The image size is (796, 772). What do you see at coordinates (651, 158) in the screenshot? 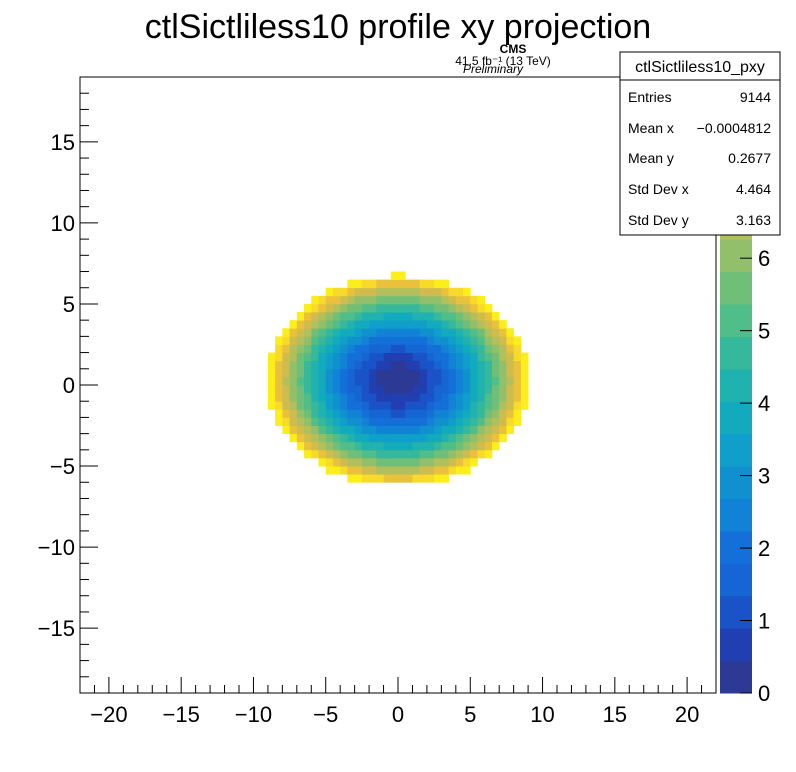
I see `stats-row-label: Mean y` at bounding box center [651, 158].